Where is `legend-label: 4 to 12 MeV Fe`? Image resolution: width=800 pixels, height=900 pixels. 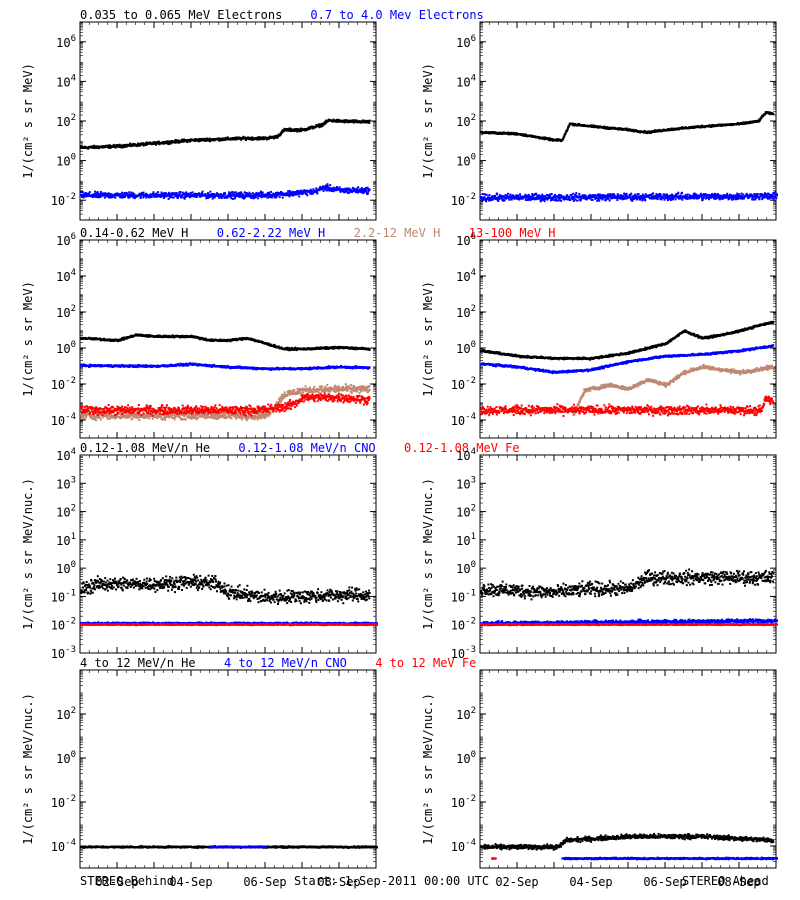 legend-label: 4 to 12 MeV Fe is located at coordinates (425, 663).